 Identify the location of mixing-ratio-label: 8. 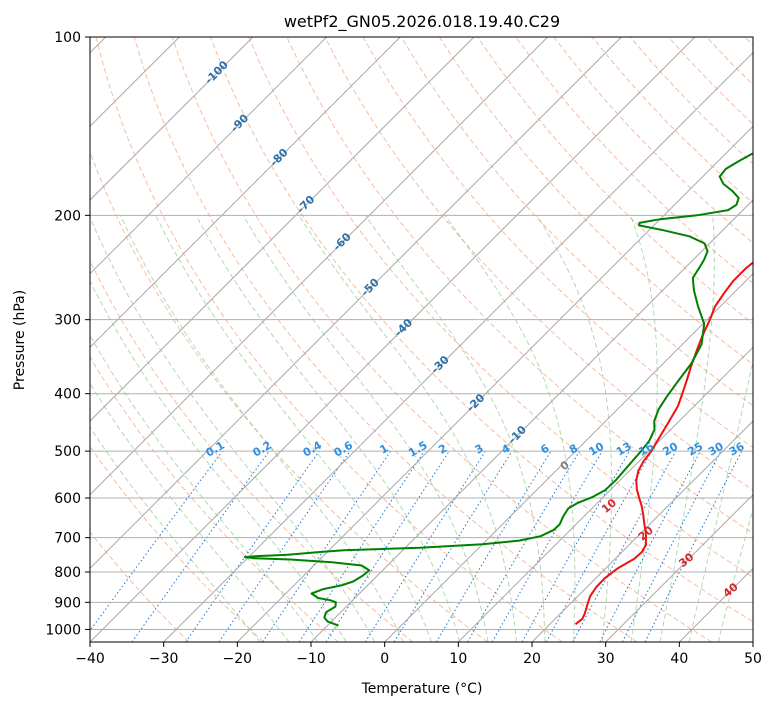
(573, 449).